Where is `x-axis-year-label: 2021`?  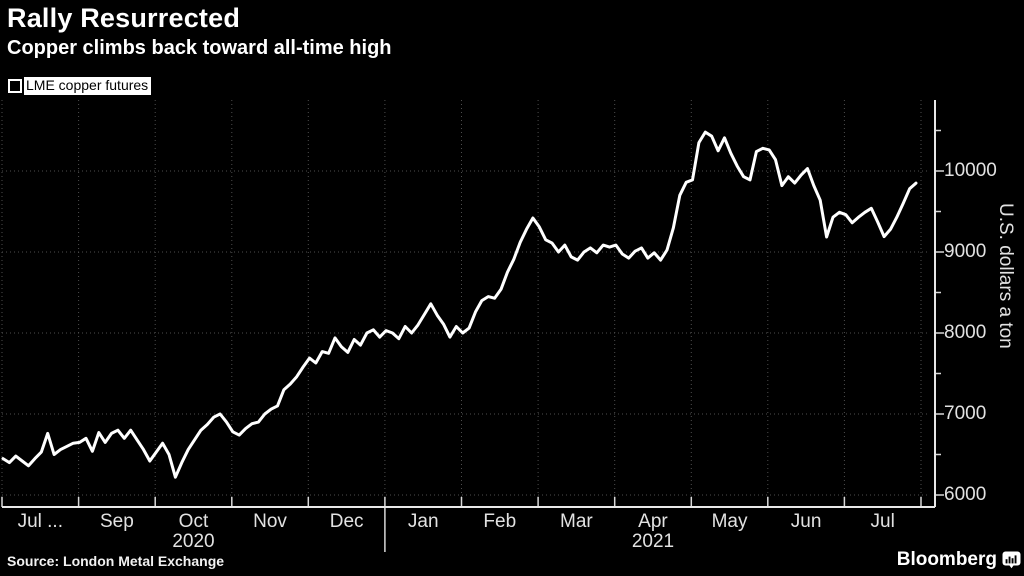
x-axis-year-label: 2021 is located at coordinates (653, 541).